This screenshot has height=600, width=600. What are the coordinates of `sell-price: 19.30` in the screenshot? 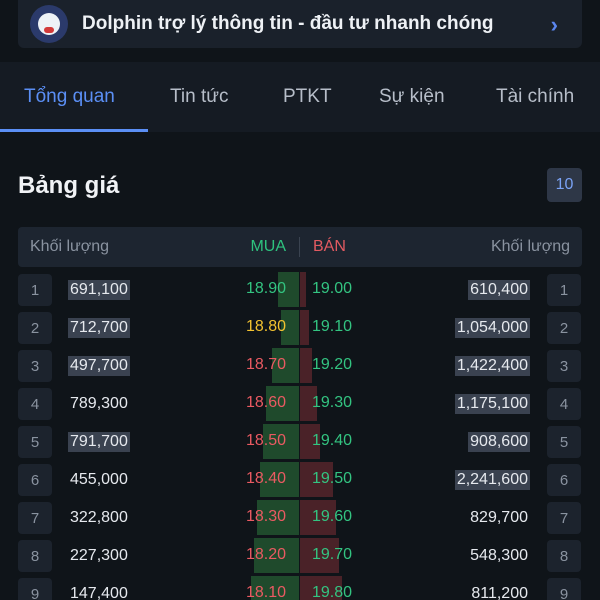 It's located at (332, 402).